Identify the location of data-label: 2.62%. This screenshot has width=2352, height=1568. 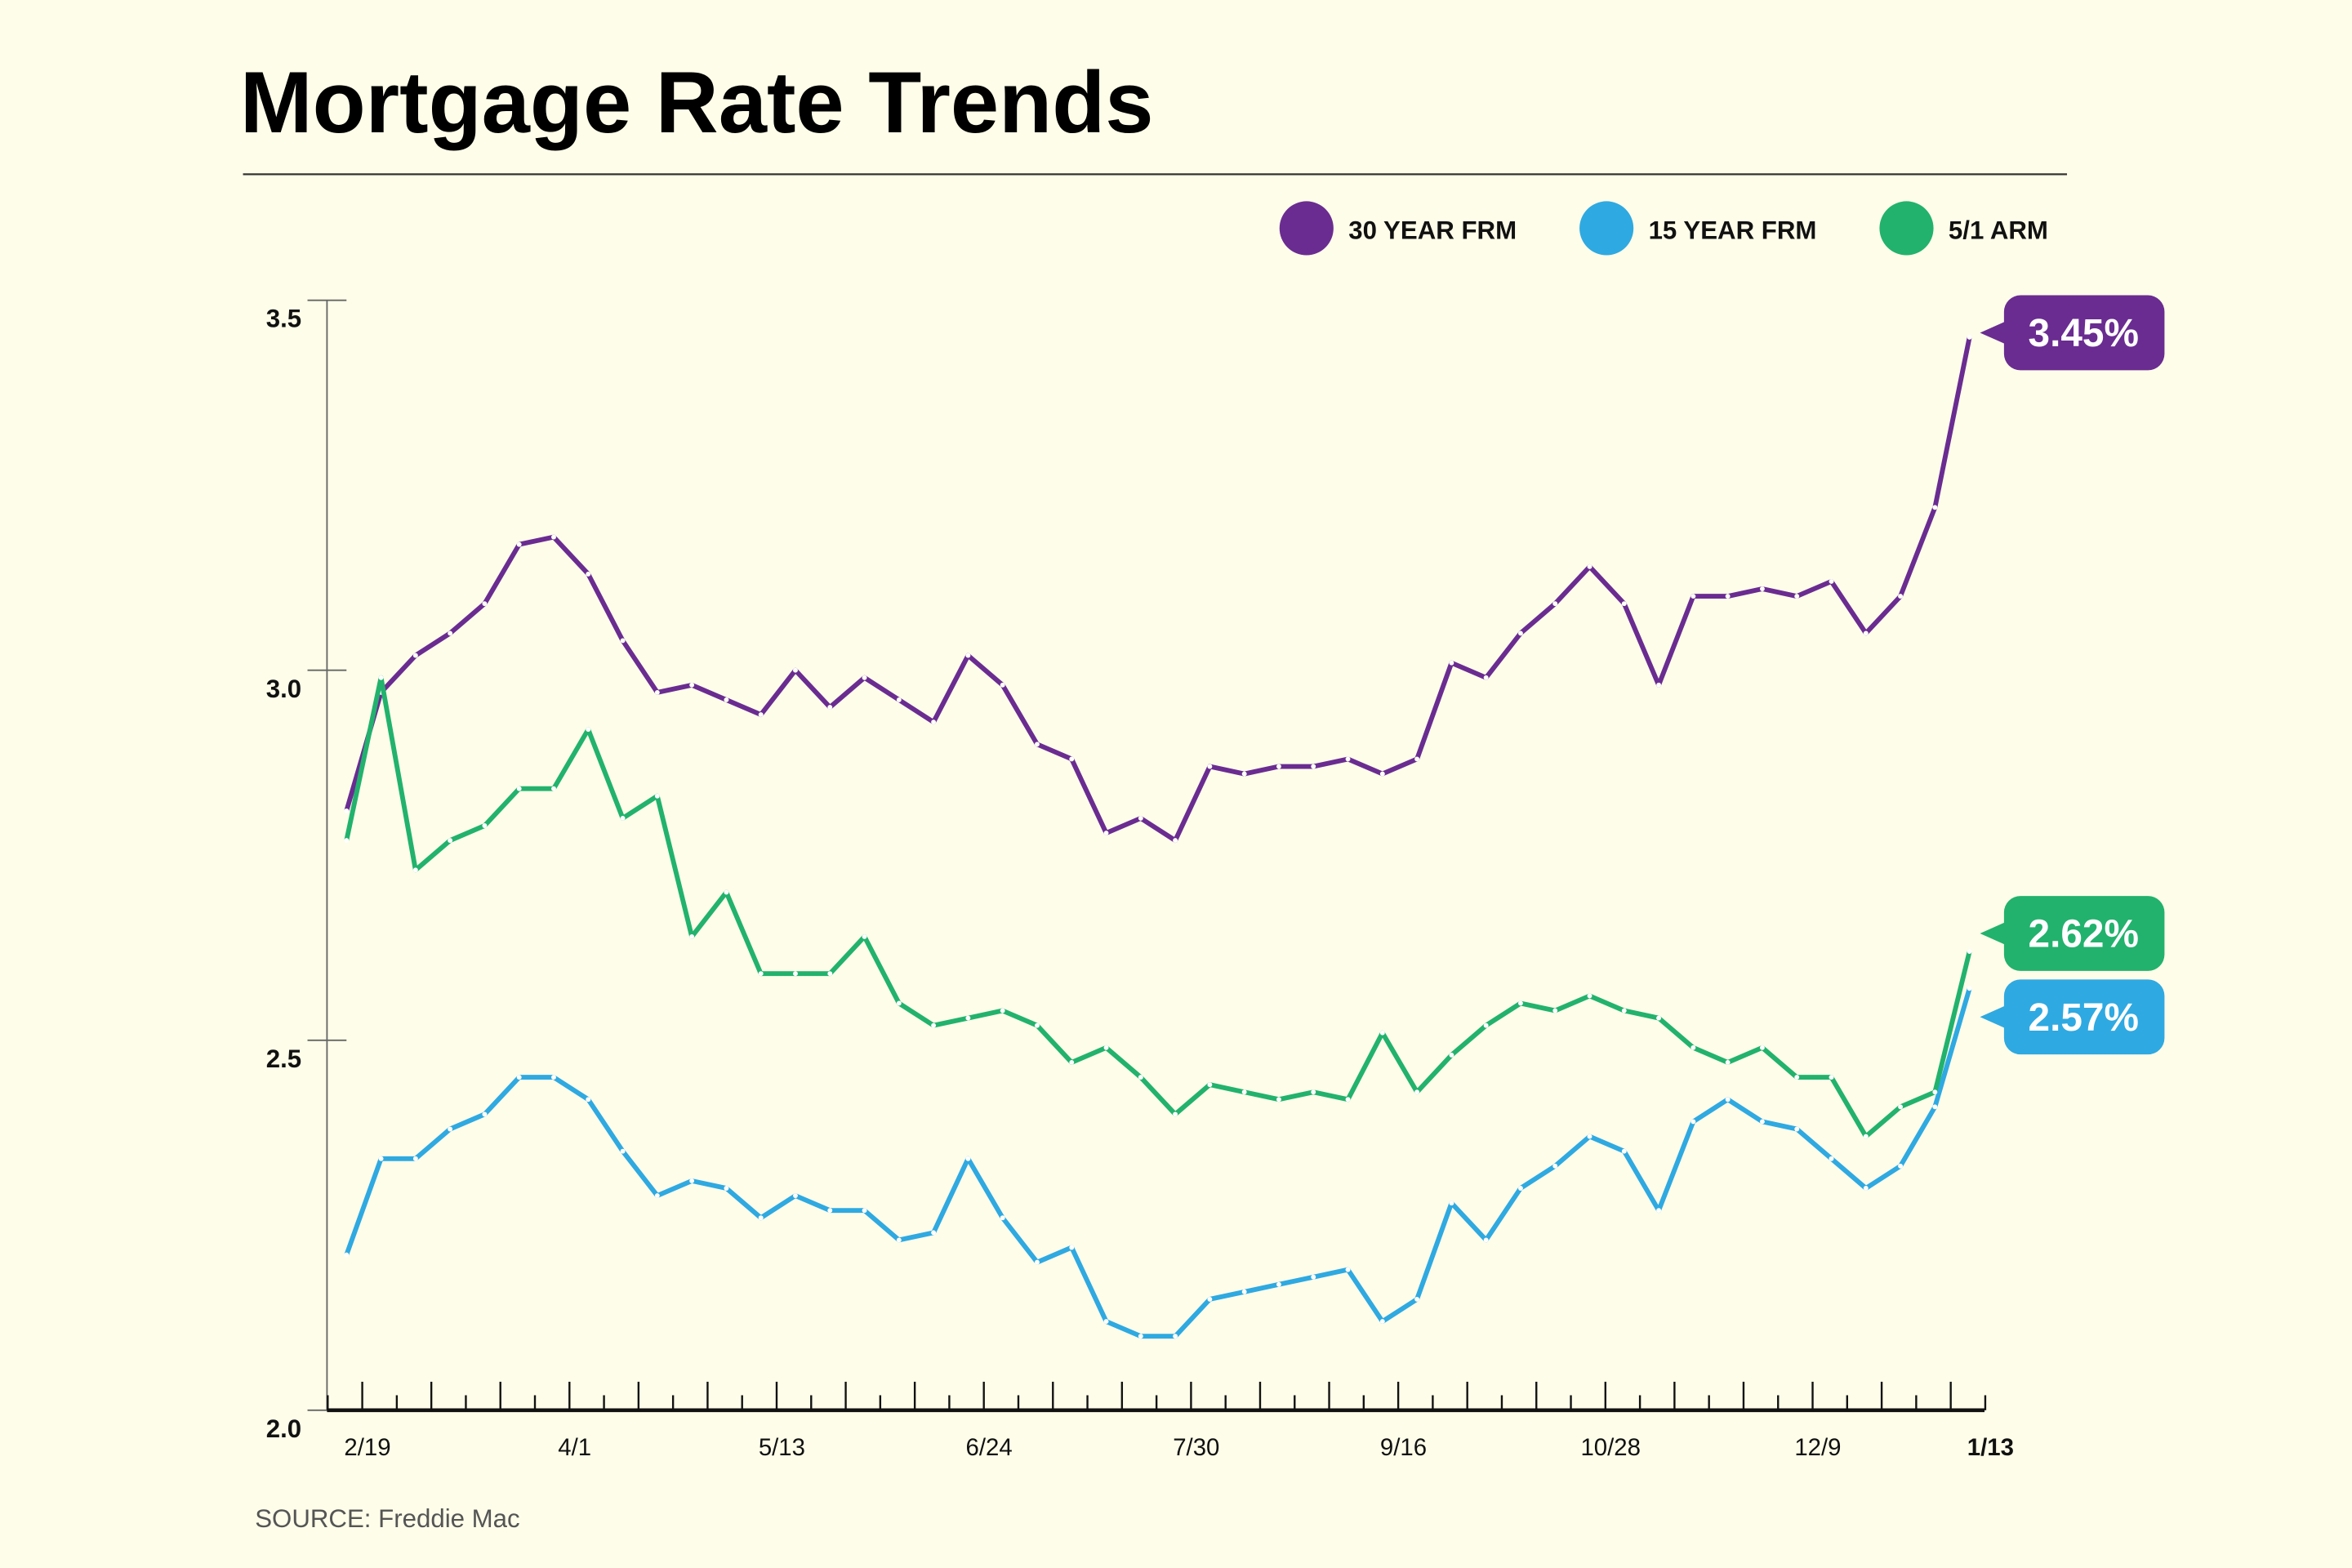
(2084, 934).